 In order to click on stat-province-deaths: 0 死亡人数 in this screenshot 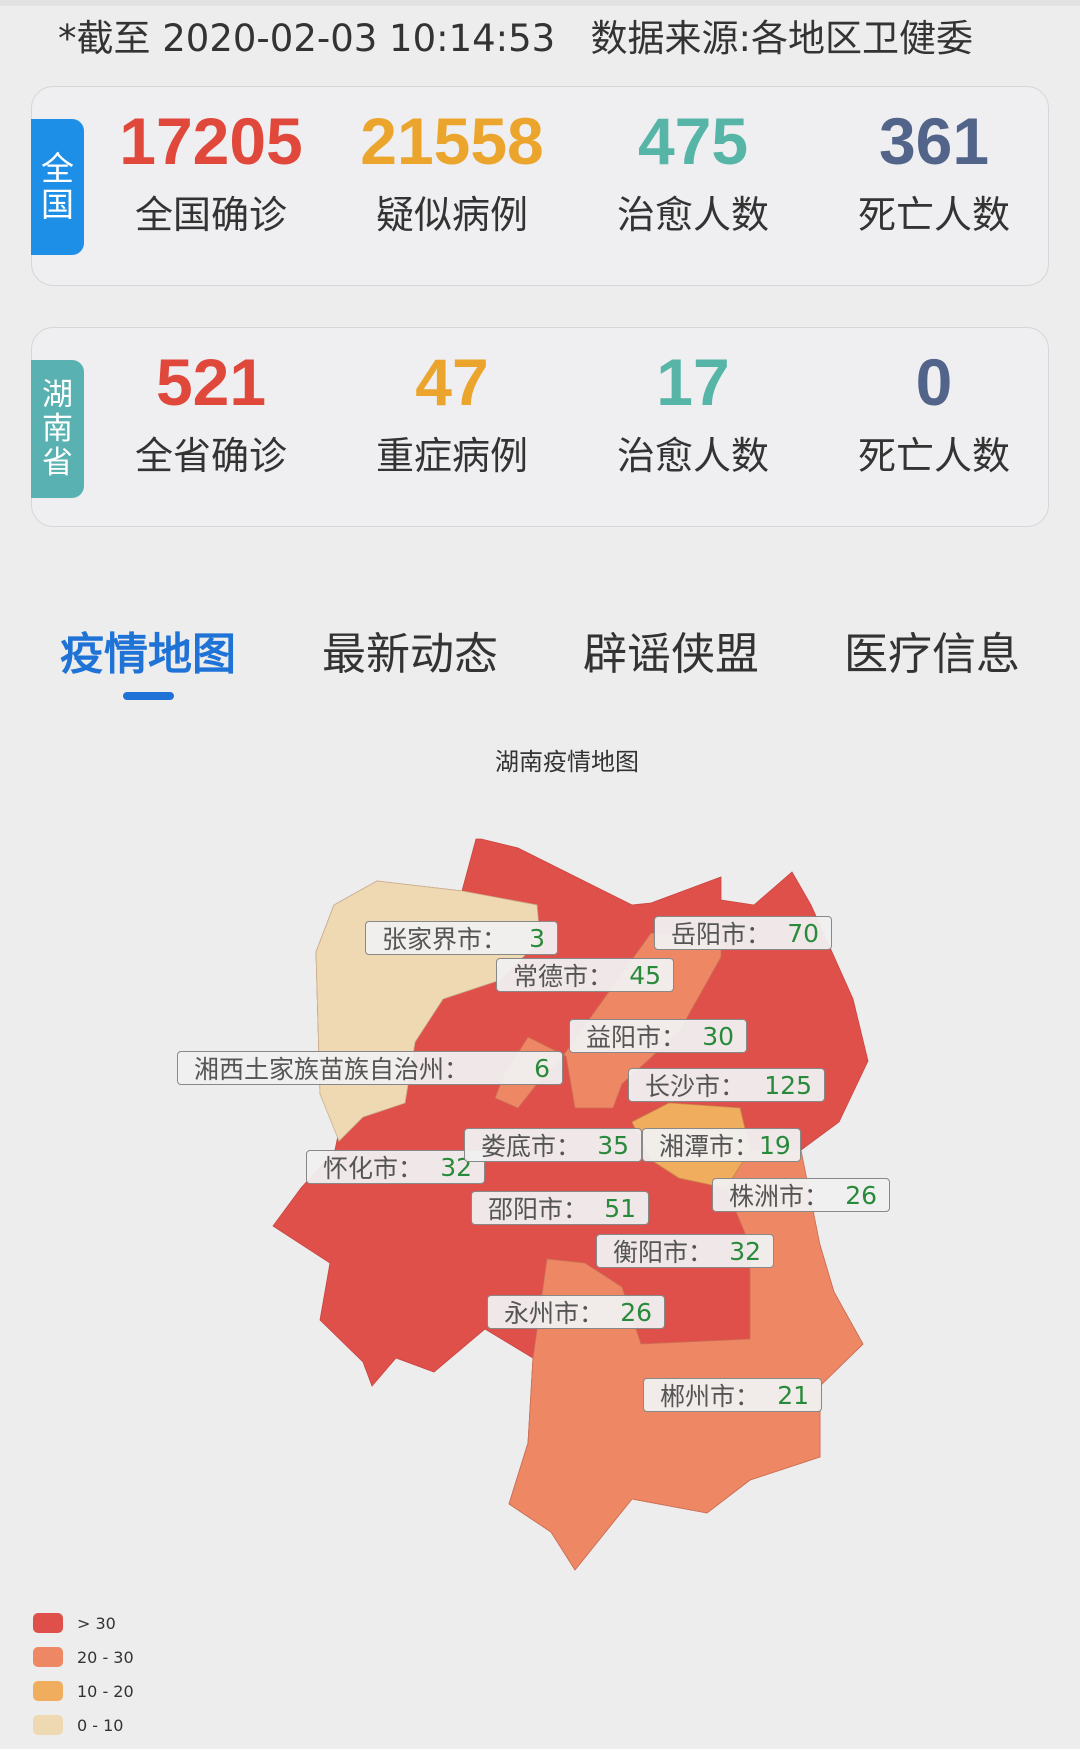, I will do `click(934, 413)`.